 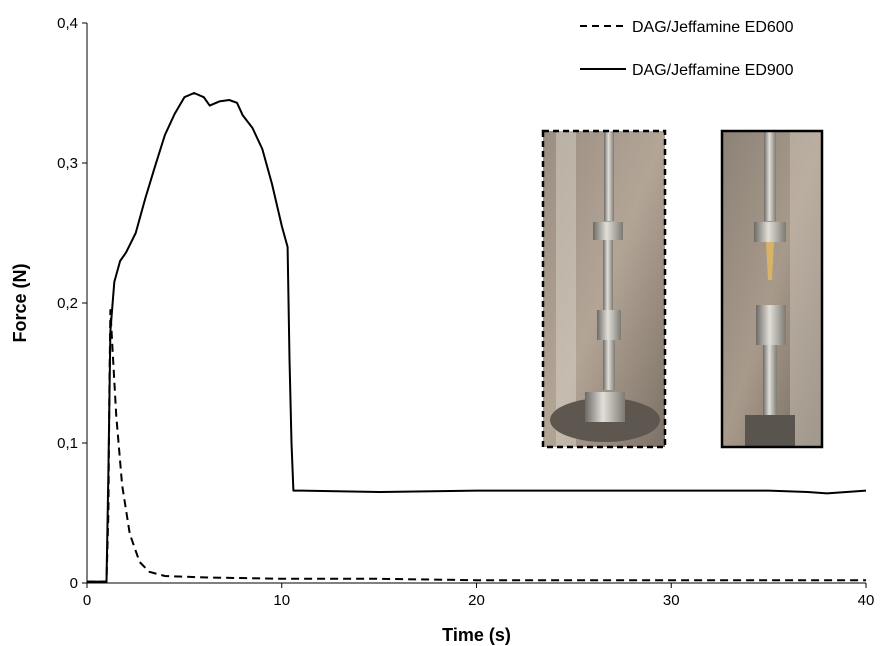 I want to click on y-tick-label: 0,2, so click(x=67, y=303).